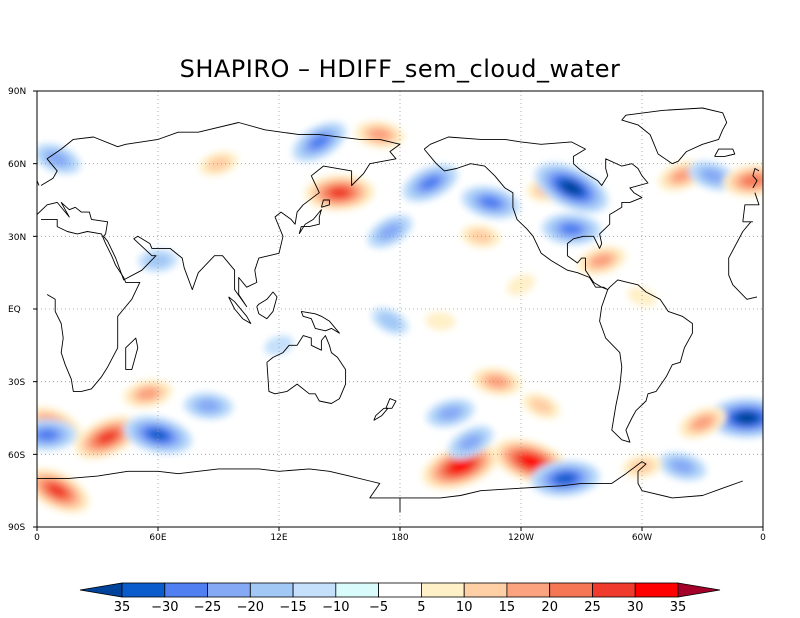 The image size is (800, 618). Describe the element at coordinates (279, 538) in the screenshot. I see `lon-label-120e: 12E` at that location.